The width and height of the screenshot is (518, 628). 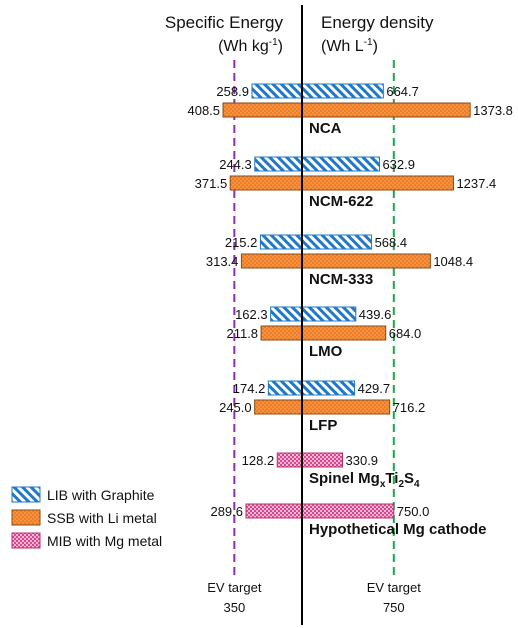 What do you see at coordinates (405, 333) in the screenshot?
I see `value-label-right-3-1: 684.0` at bounding box center [405, 333].